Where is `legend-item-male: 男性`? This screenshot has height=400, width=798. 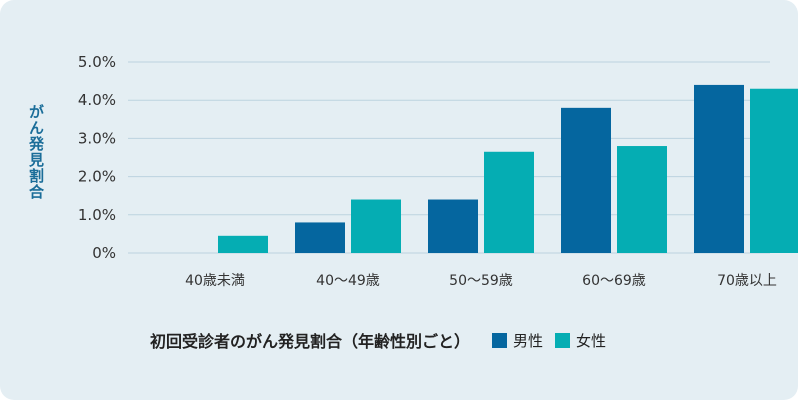 legend-item-male: 男性 is located at coordinates (517, 340).